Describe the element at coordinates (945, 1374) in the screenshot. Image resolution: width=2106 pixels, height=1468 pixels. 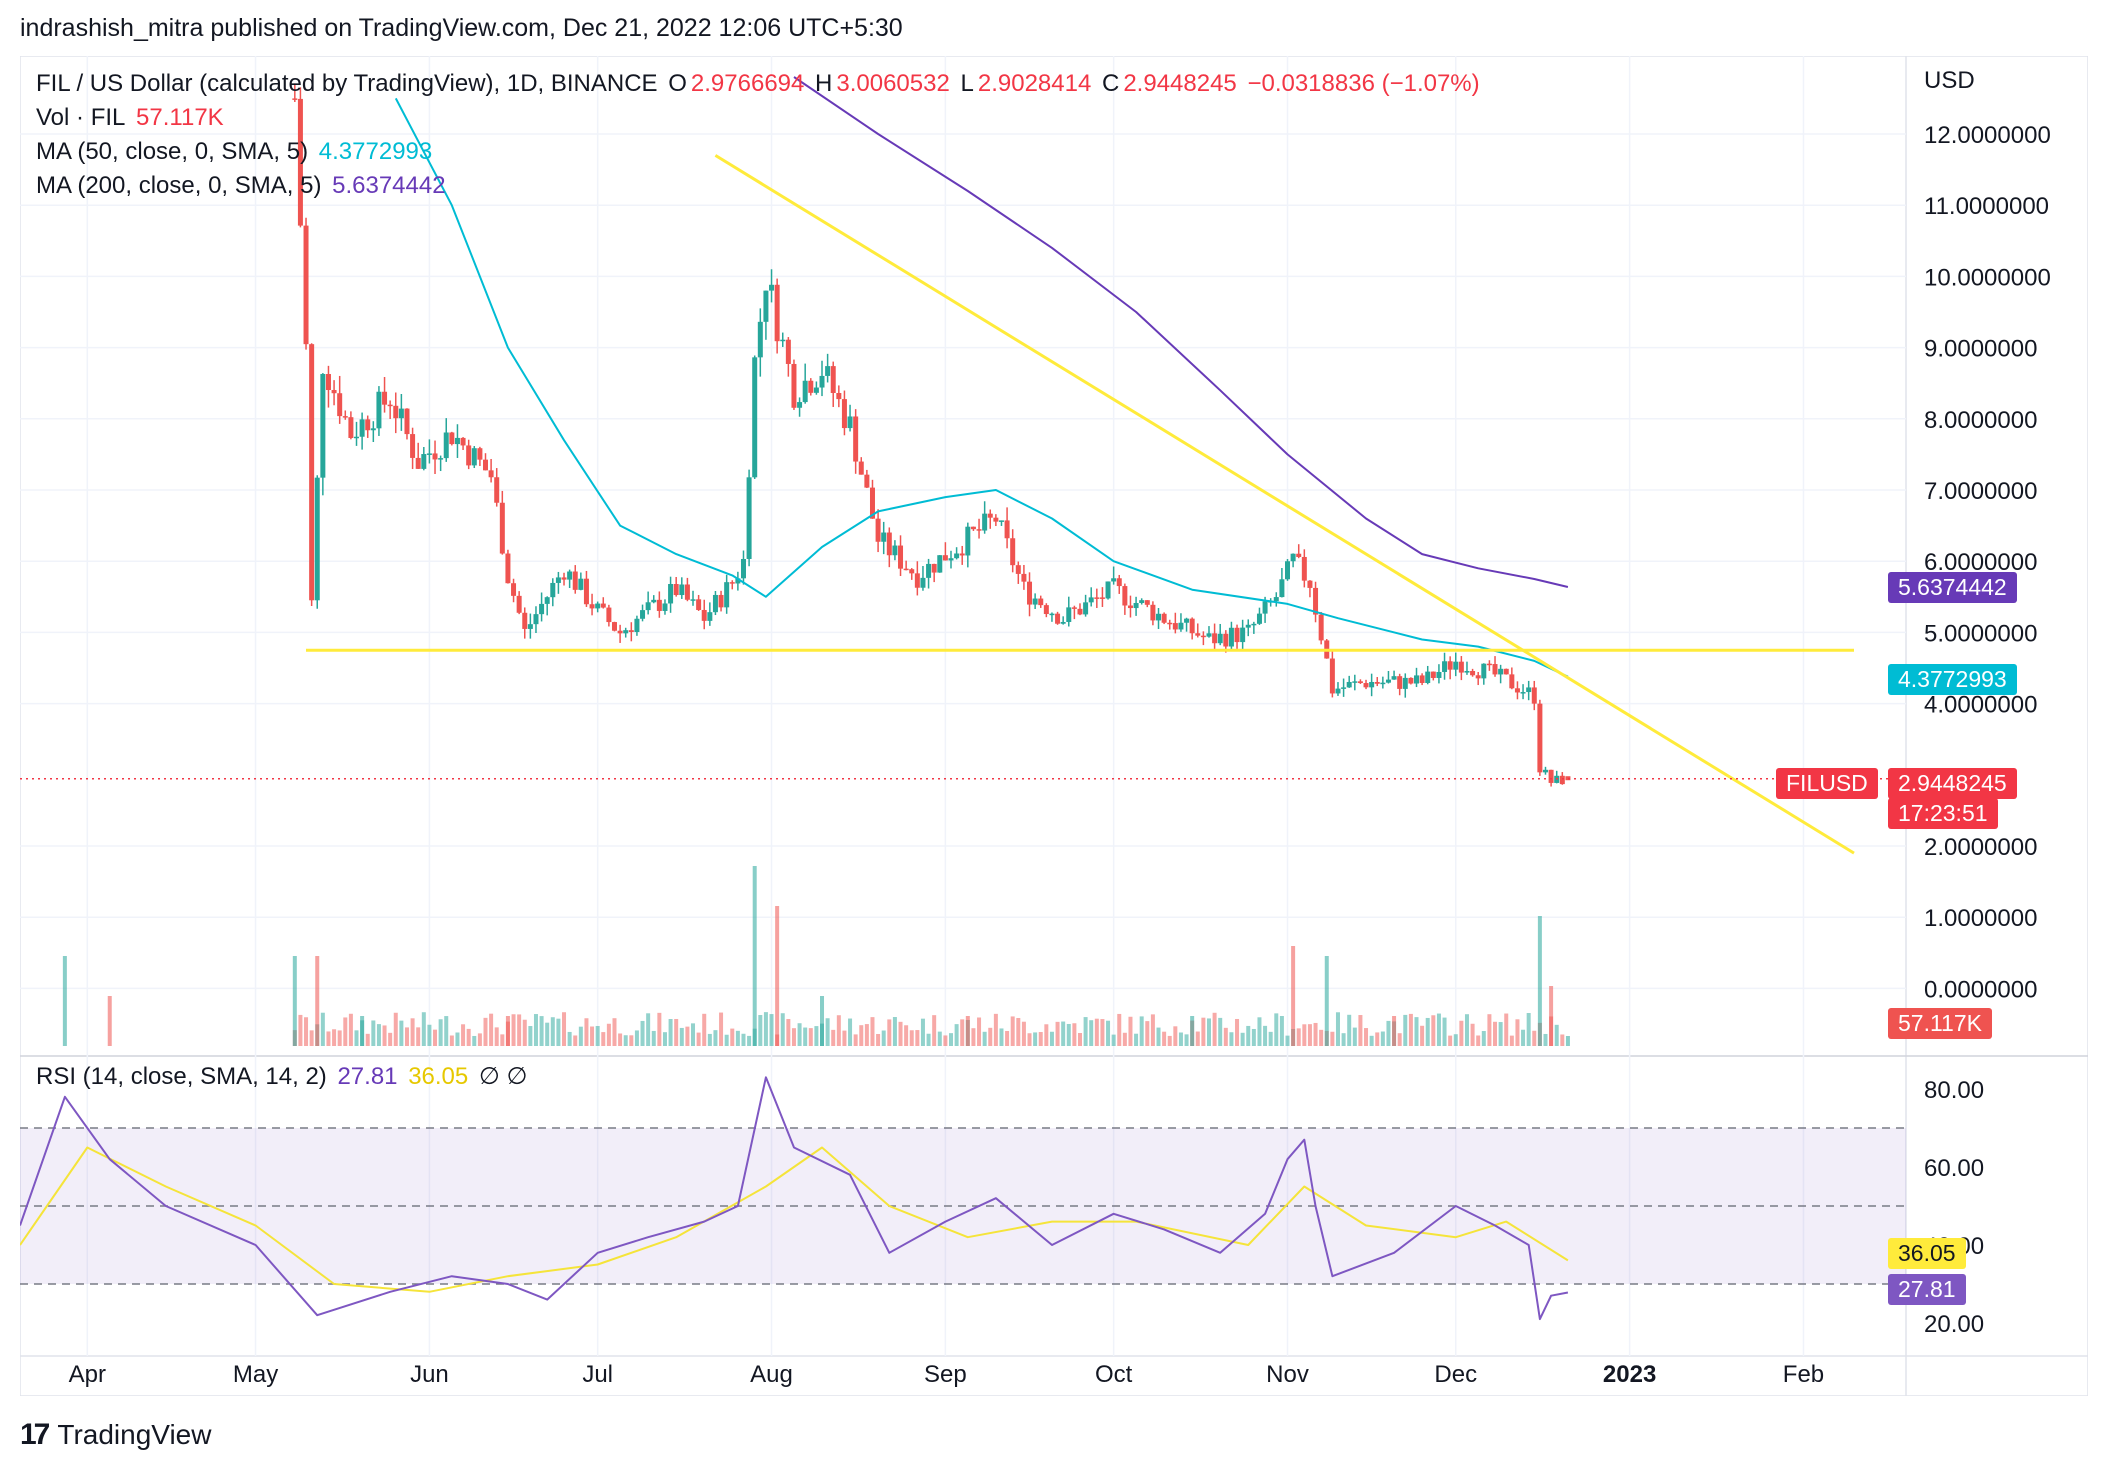
I see `time-tick-label: Sep` at that location.